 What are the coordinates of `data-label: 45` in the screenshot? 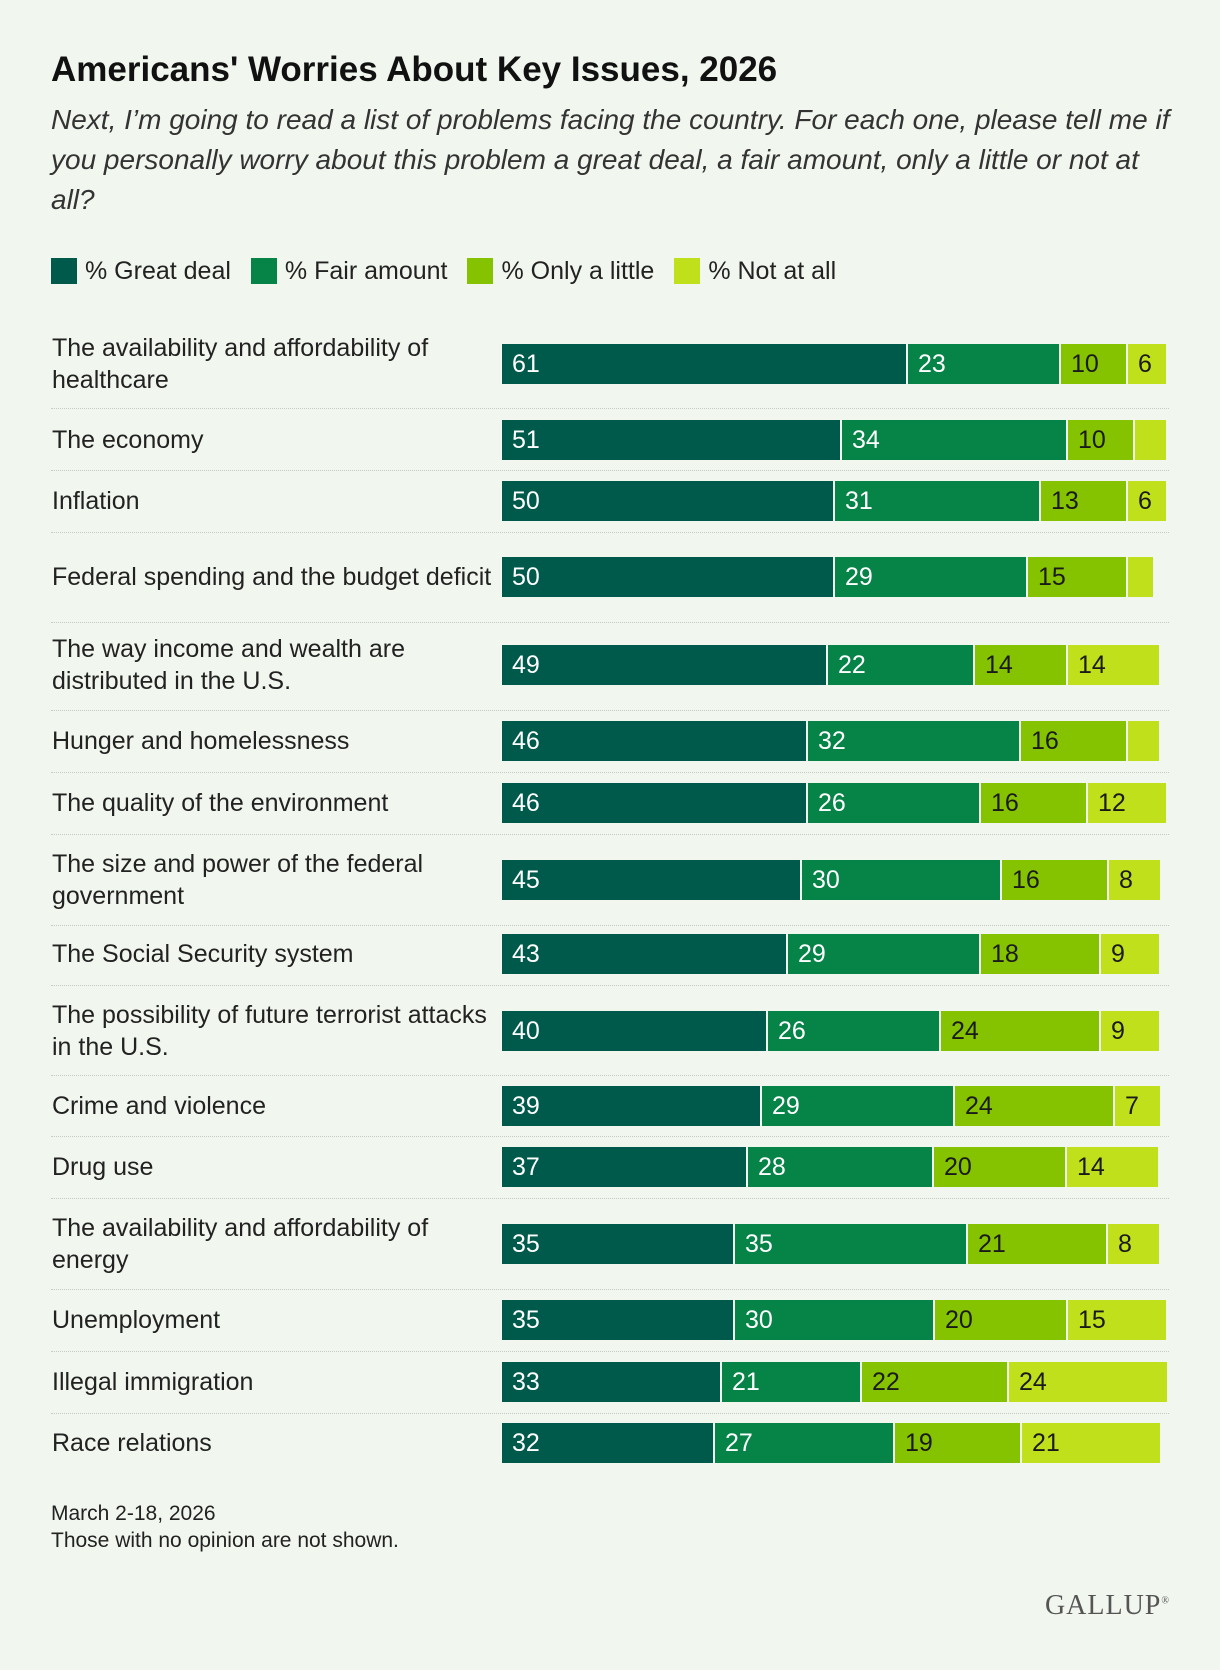 It's located at (526, 879).